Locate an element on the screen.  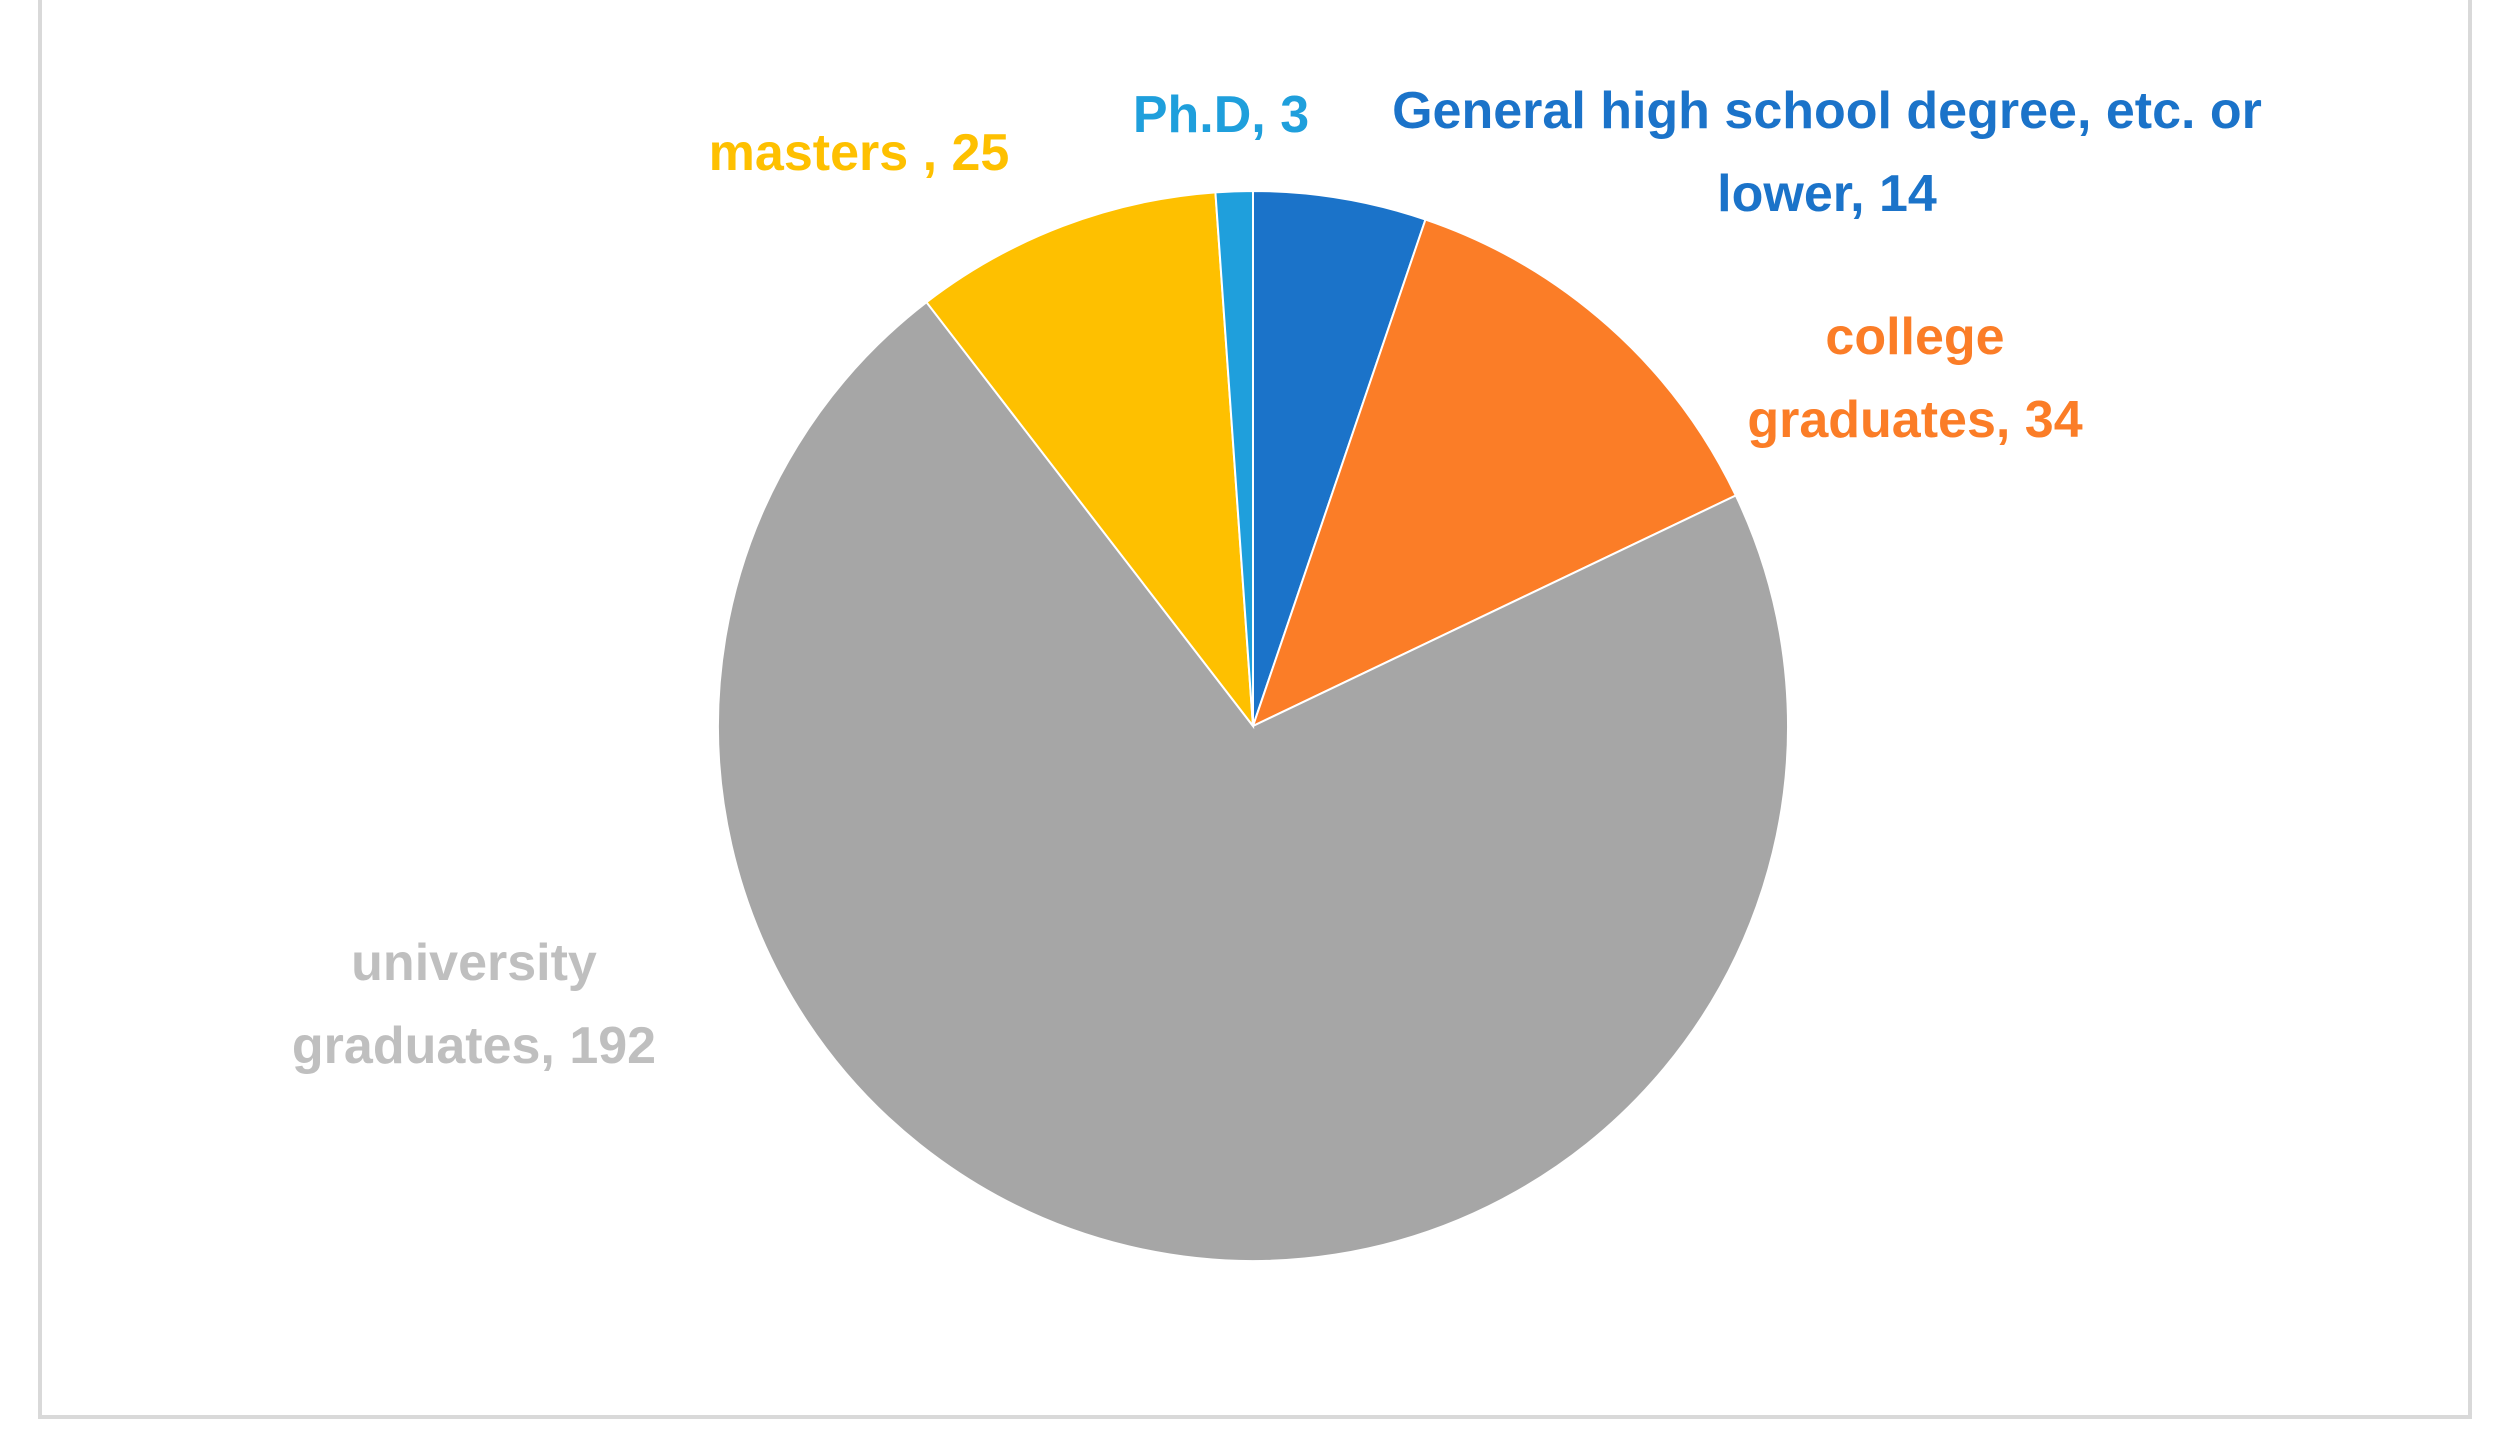
data-label: Ph.D, 3 is located at coordinates (1221, 115).